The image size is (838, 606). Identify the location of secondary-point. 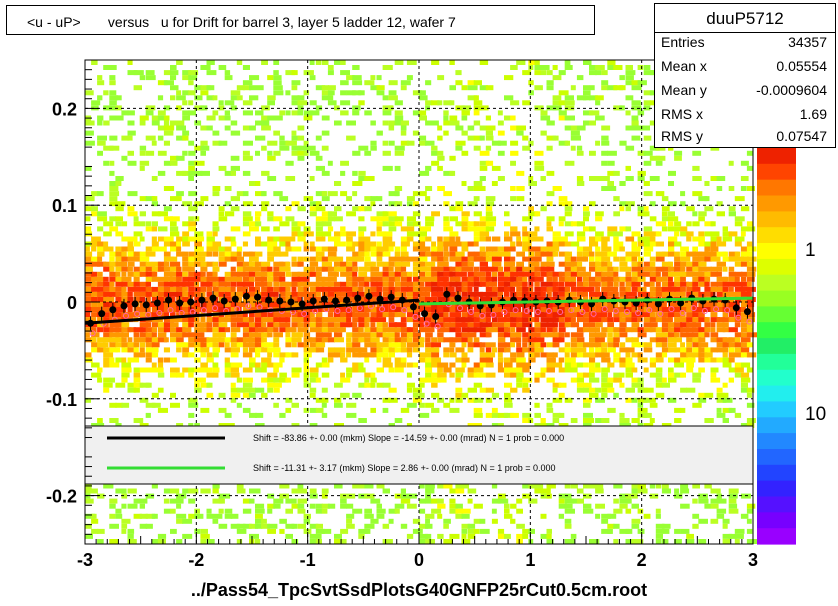
(682, 312).